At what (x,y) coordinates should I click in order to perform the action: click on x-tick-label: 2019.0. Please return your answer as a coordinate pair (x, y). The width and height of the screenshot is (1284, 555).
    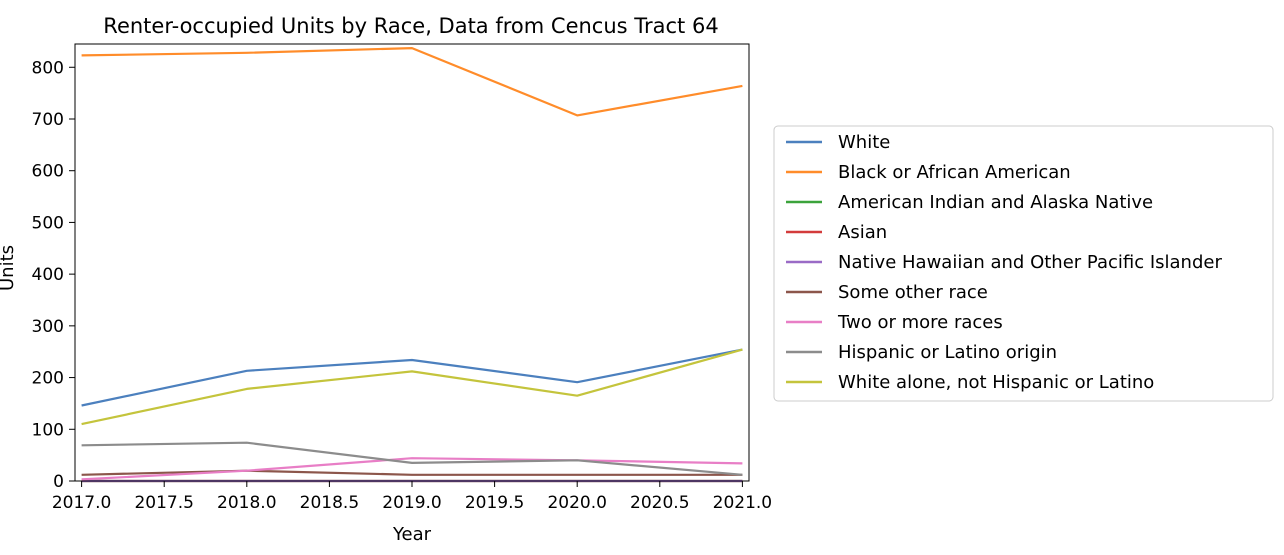
    Looking at the image, I should click on (411, 503).